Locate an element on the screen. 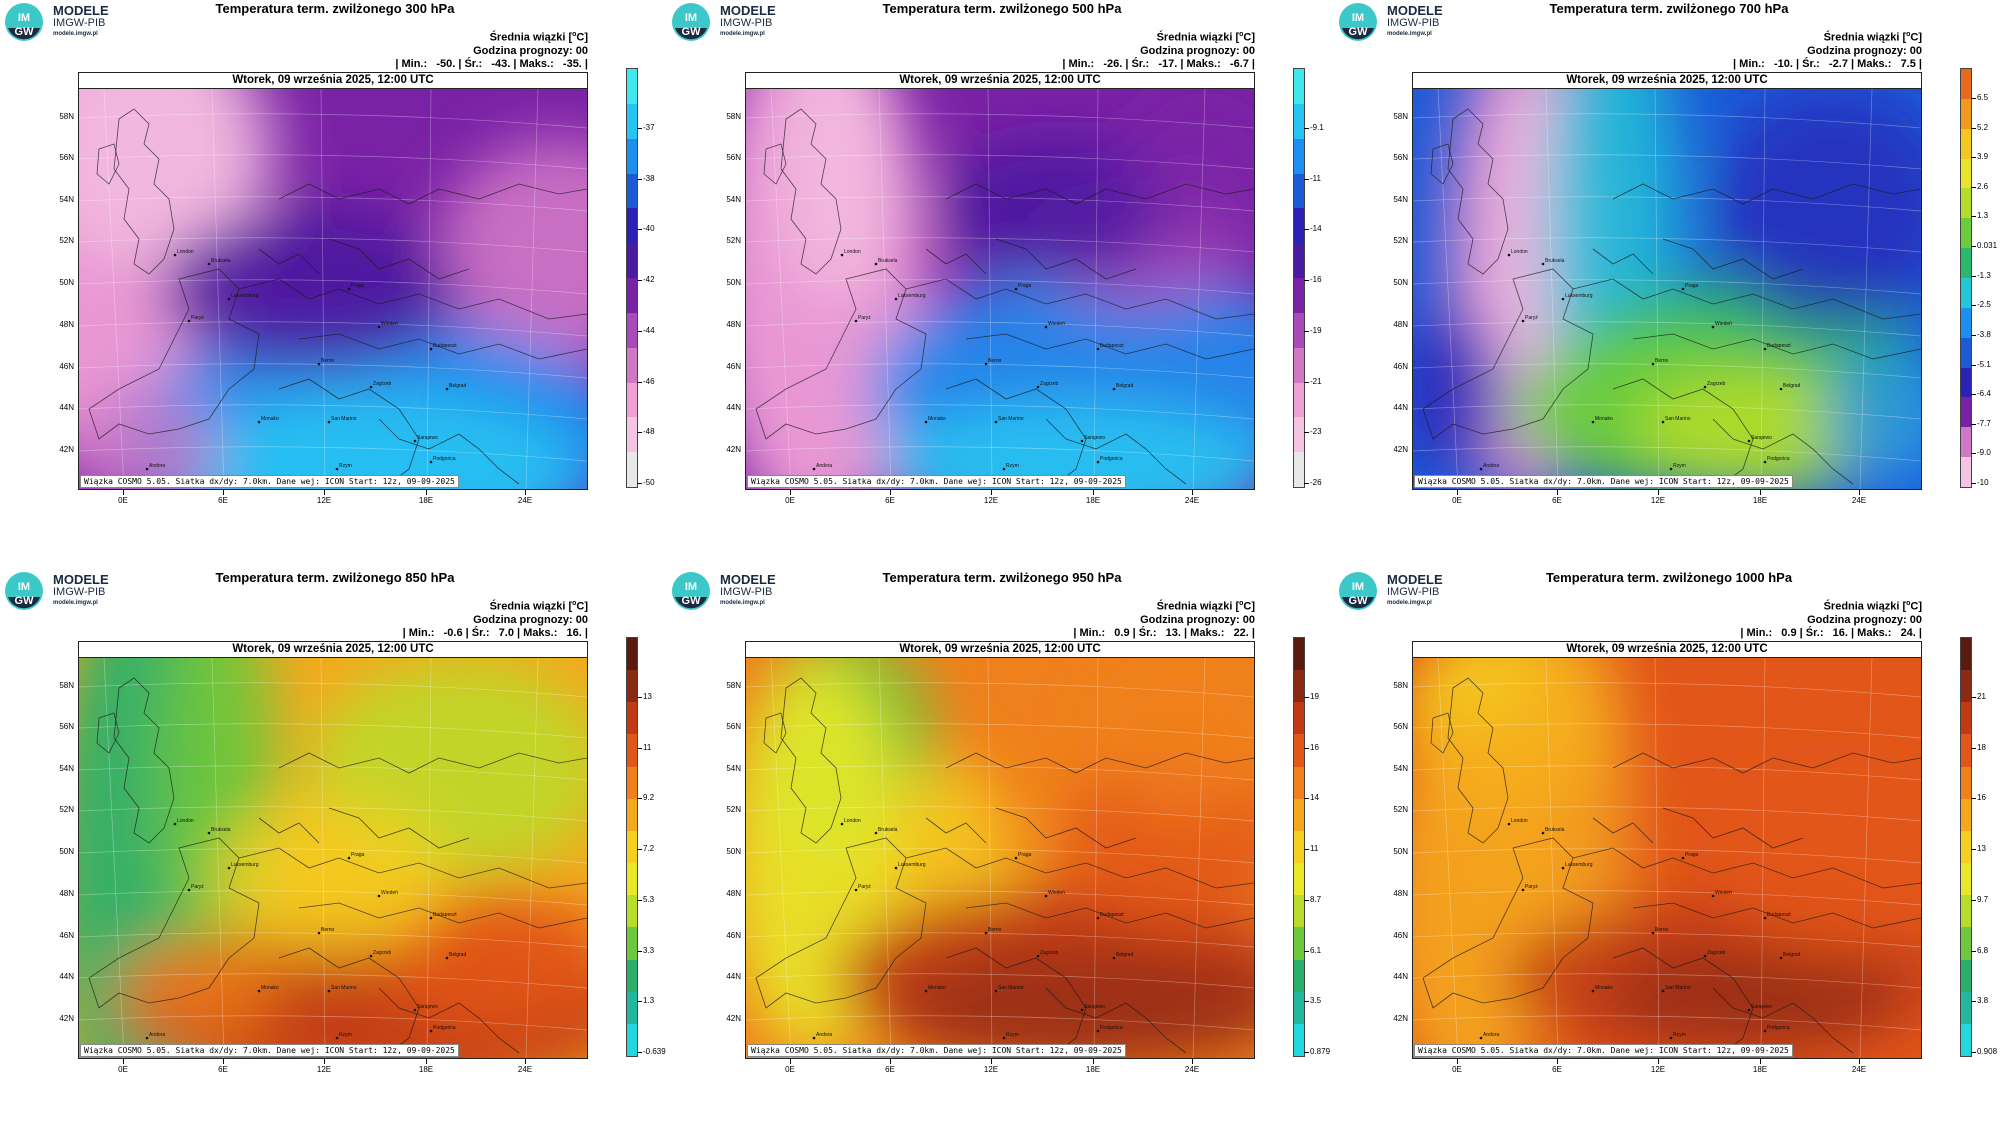  city-label: Berno is located at coordinates (1662, 930).